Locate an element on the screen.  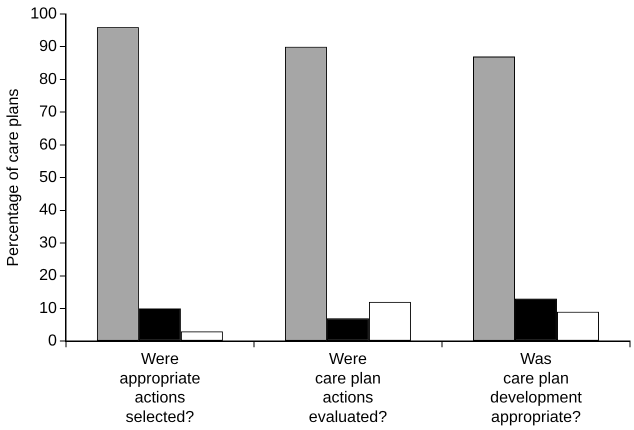
x-tick-label: Was care plan development appropriate? is located at coordinates (536, 388).